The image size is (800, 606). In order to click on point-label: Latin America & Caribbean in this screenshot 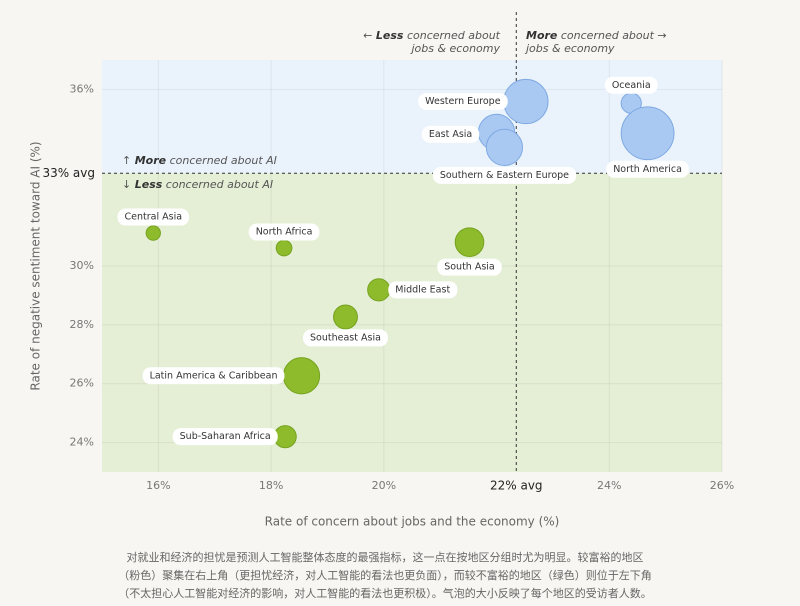, I will do `click(214, 375)`.